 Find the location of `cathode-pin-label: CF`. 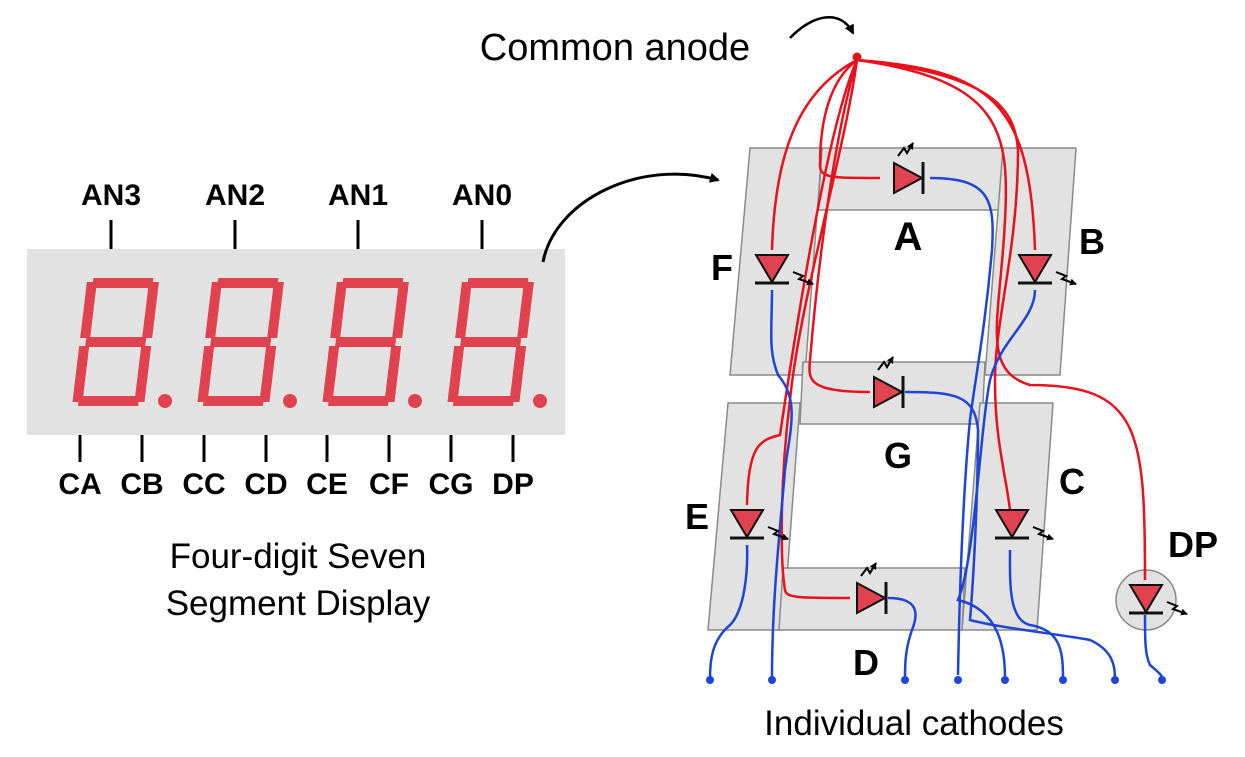

cathode-pin-label: CF is located at coordinates (389, 484).